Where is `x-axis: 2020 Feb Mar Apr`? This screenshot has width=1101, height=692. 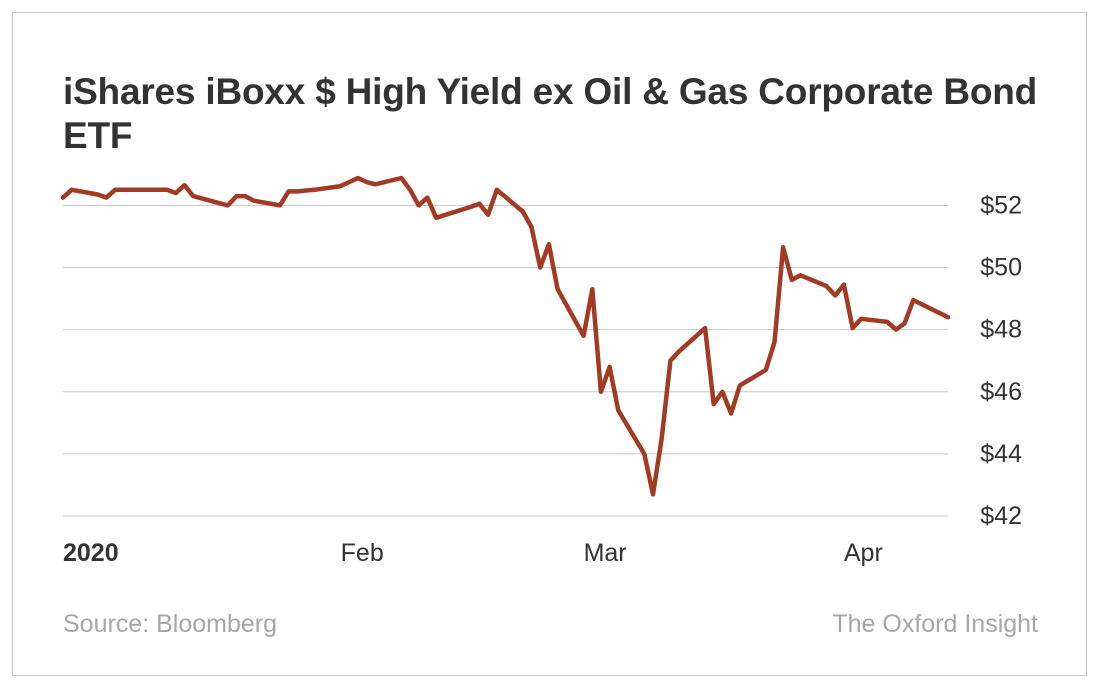 x-axis: 2020 Feb Mar Apr is located at coordinates (473, 553).